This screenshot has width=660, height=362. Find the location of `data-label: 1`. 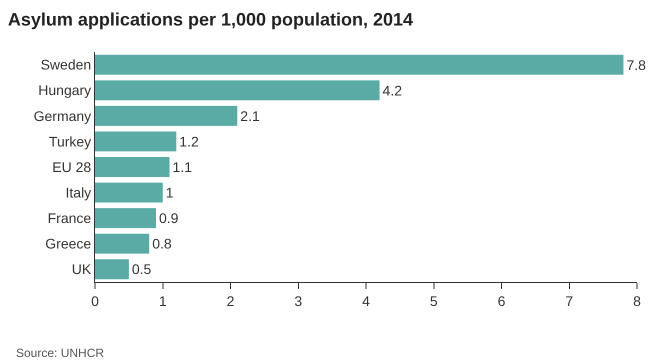

data-label: 1 is located at coordinates (170, 192).